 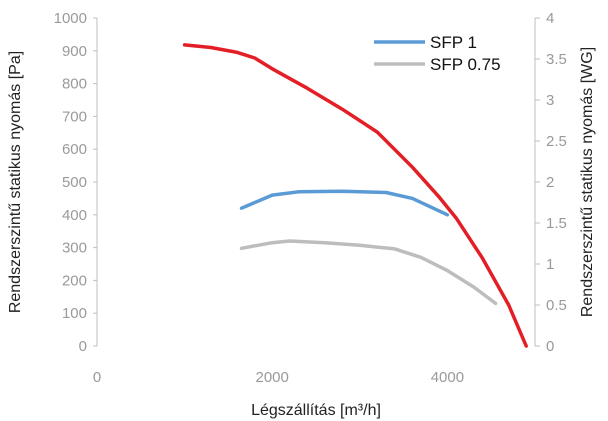 I want to click on x-tick-label: 4000, so click(x=447, y=377).